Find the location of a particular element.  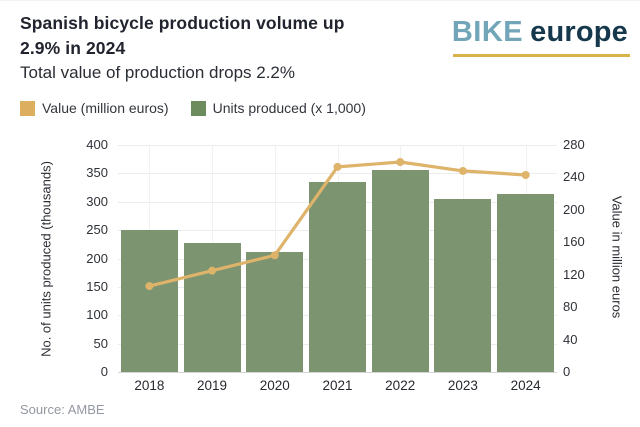

x-label-2023: 2023 is located at coordinates (462, 385).